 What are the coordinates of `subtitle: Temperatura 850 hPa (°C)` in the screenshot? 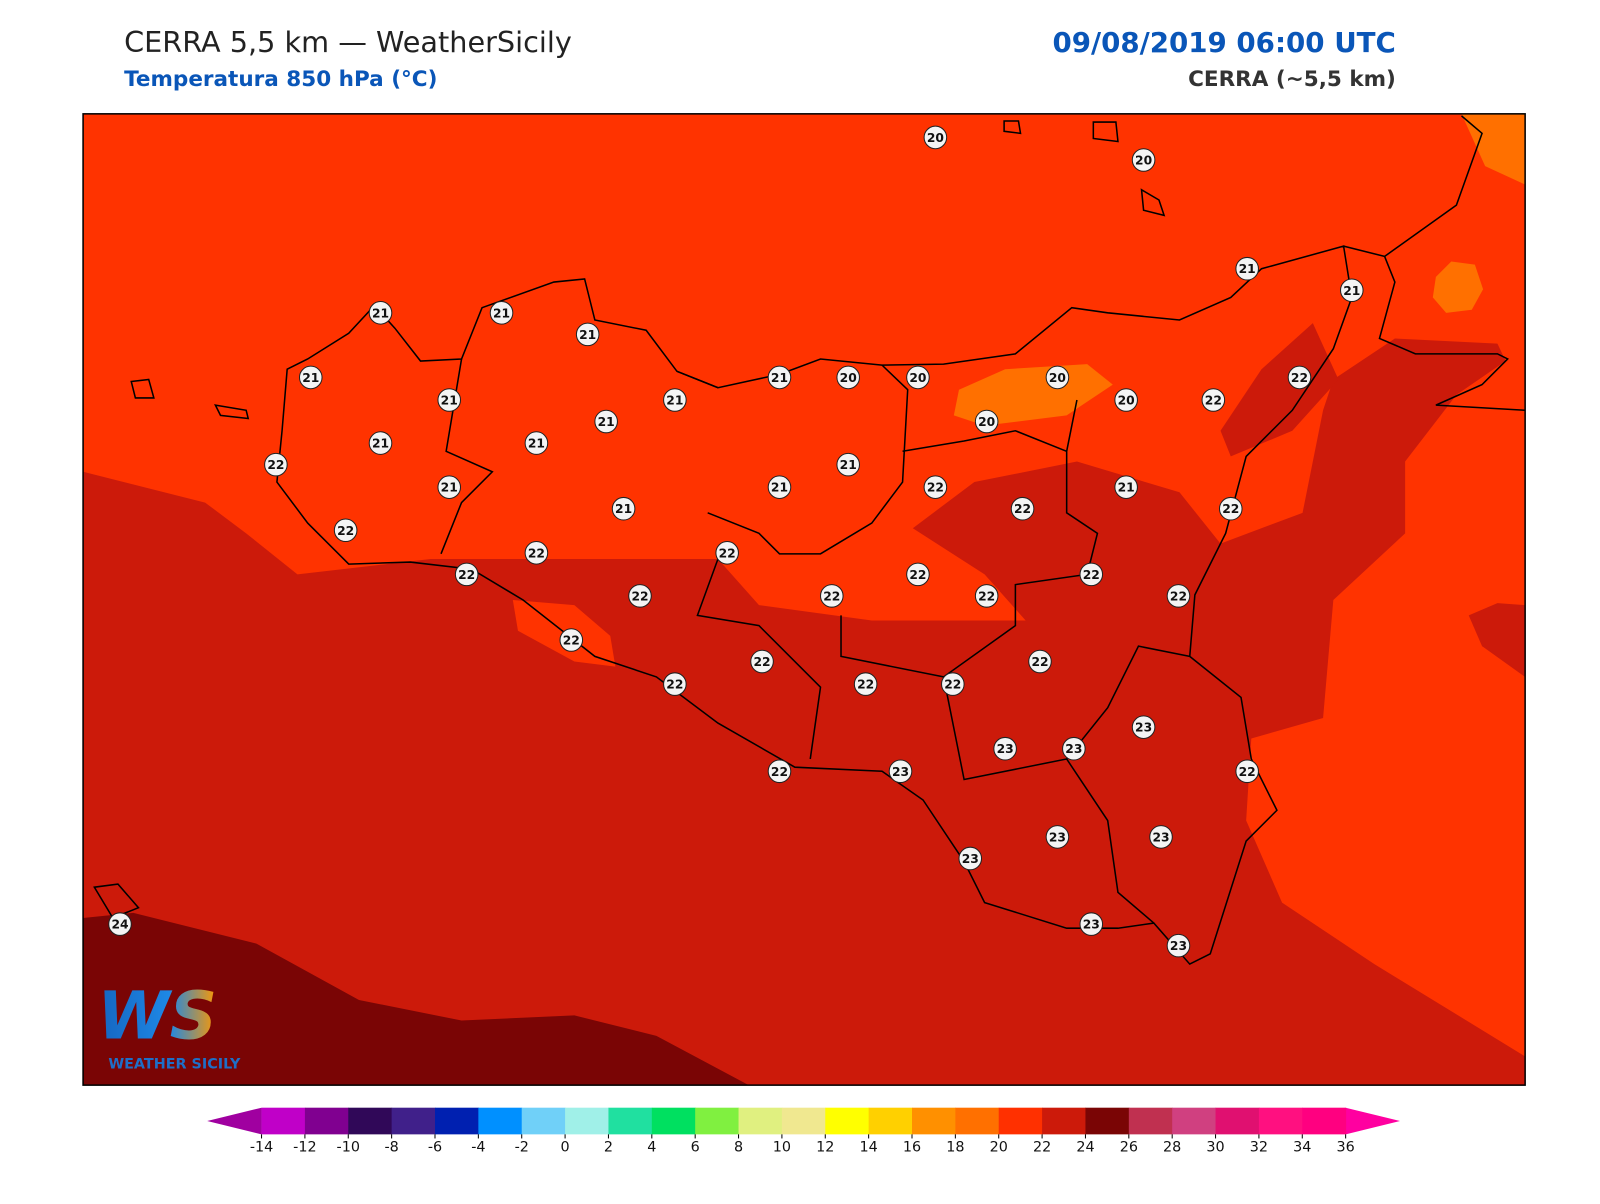 It's located at (280, 79).